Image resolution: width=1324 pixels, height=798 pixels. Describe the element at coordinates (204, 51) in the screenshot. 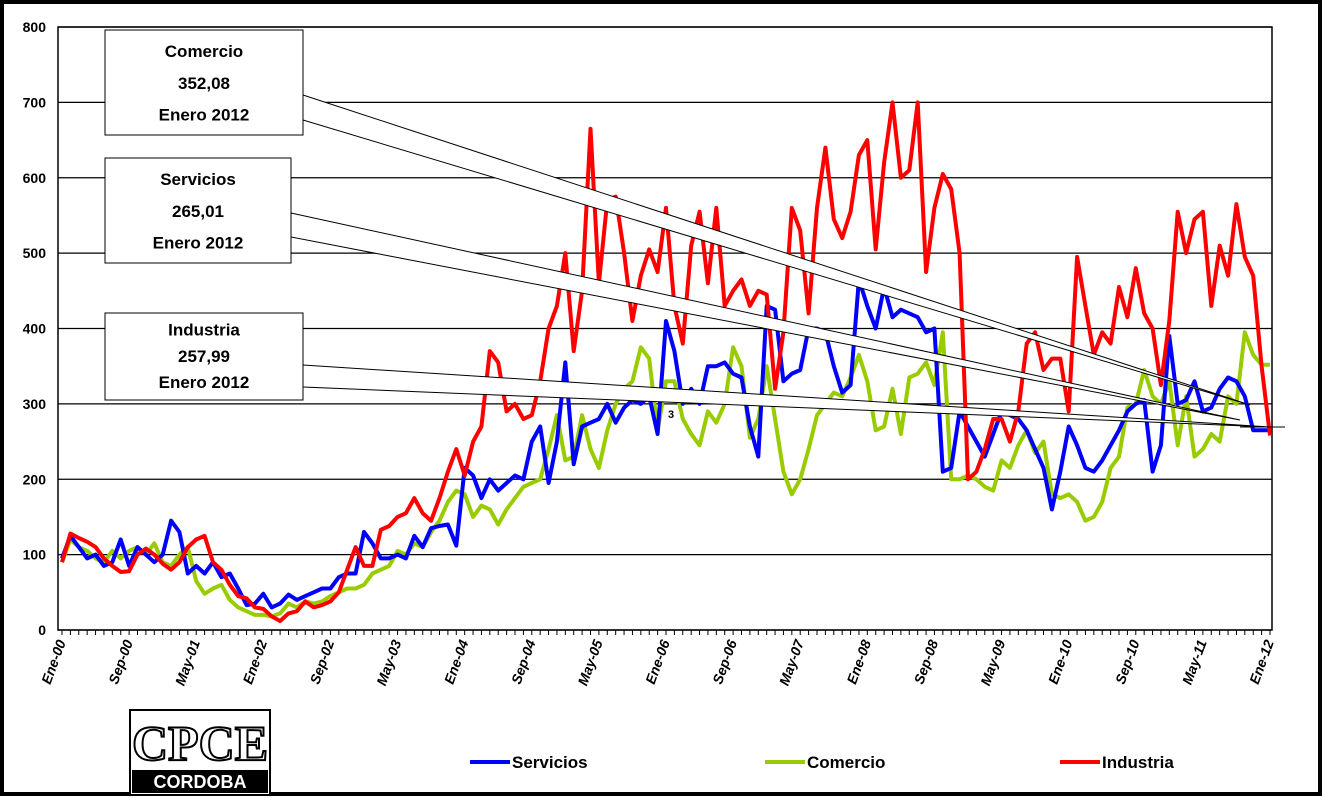

I see `callout-text: Comercio` at that location.